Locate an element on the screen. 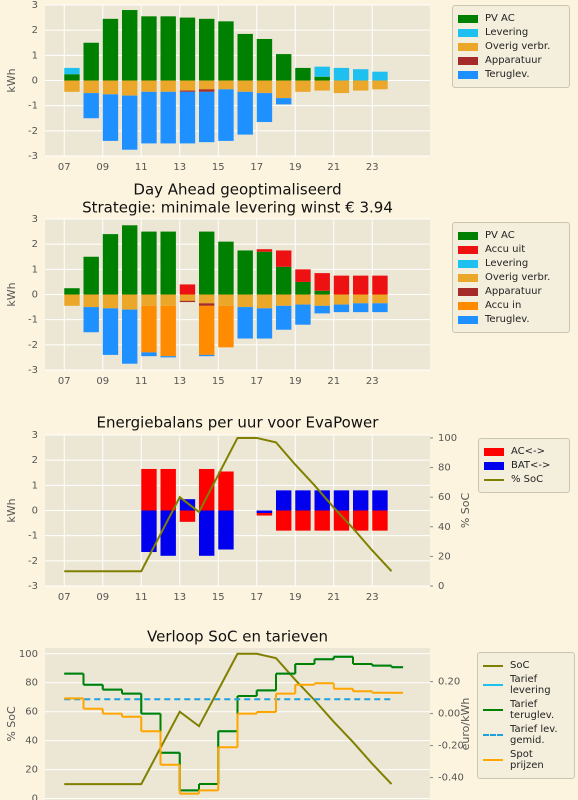 Image resolution: width=578 pixels, height=800 pixels. legend-label: Tarief lev. gemid. is located at coordinates (534, 735).